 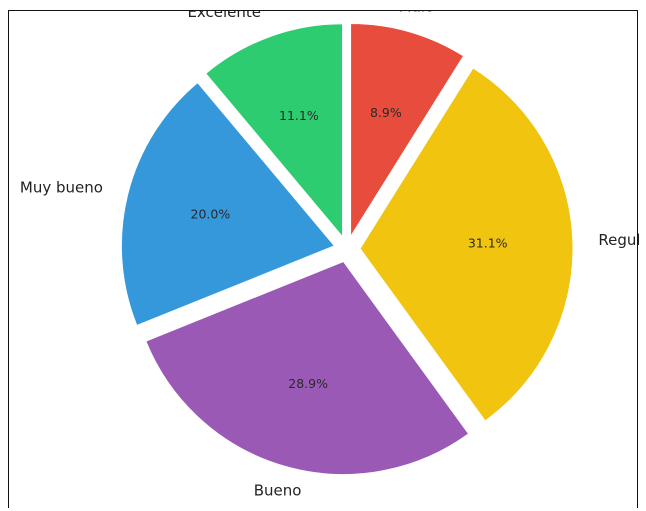 I want to click on cropped-title-bar, so click(x=323, y=5).